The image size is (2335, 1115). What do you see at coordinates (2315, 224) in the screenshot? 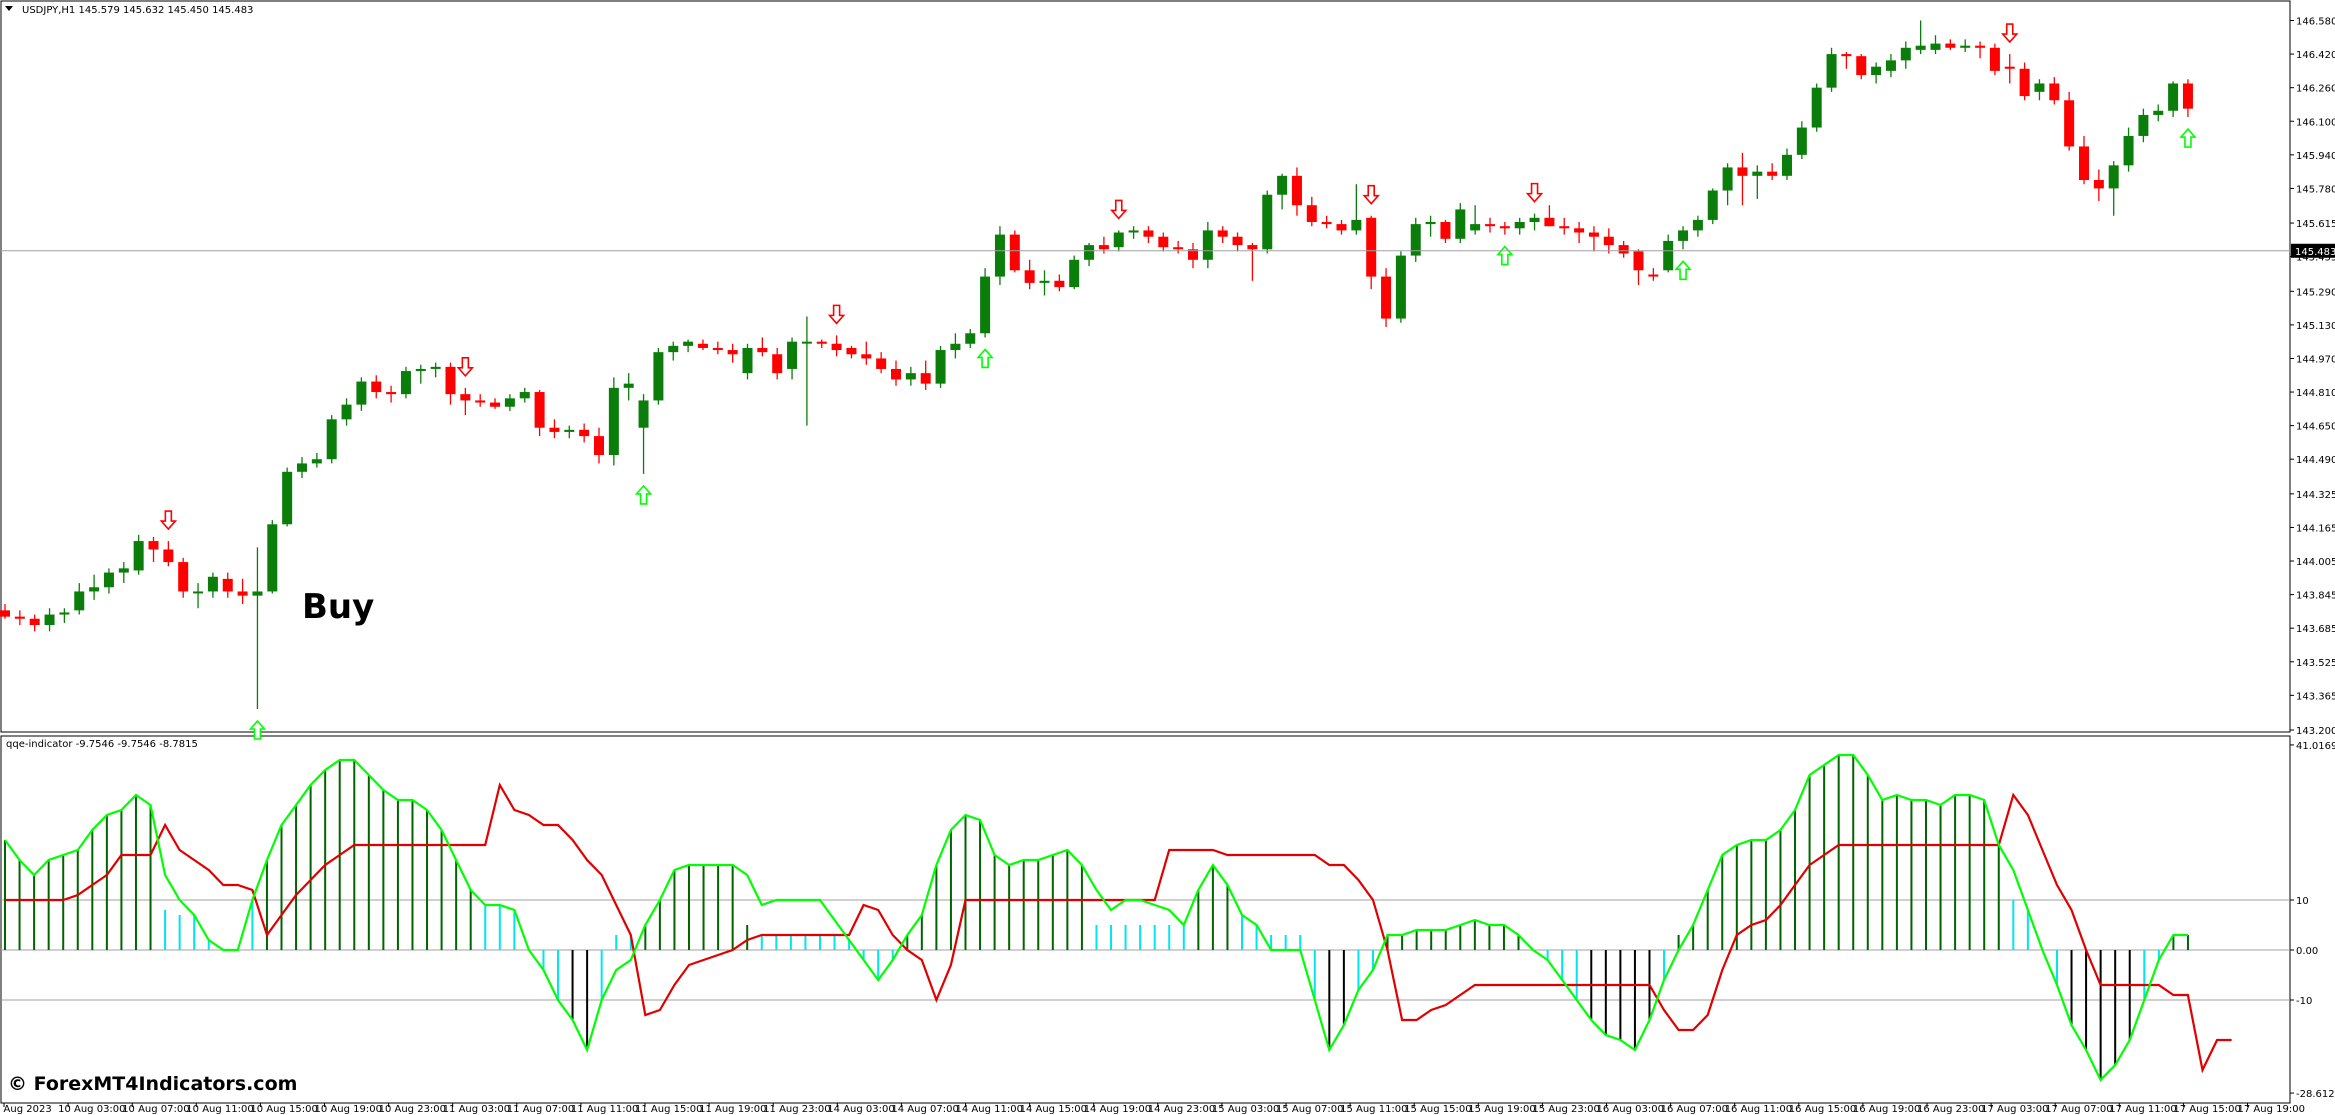
I see `price-tick-label: 145.615` at bounding box center [2315, 224].